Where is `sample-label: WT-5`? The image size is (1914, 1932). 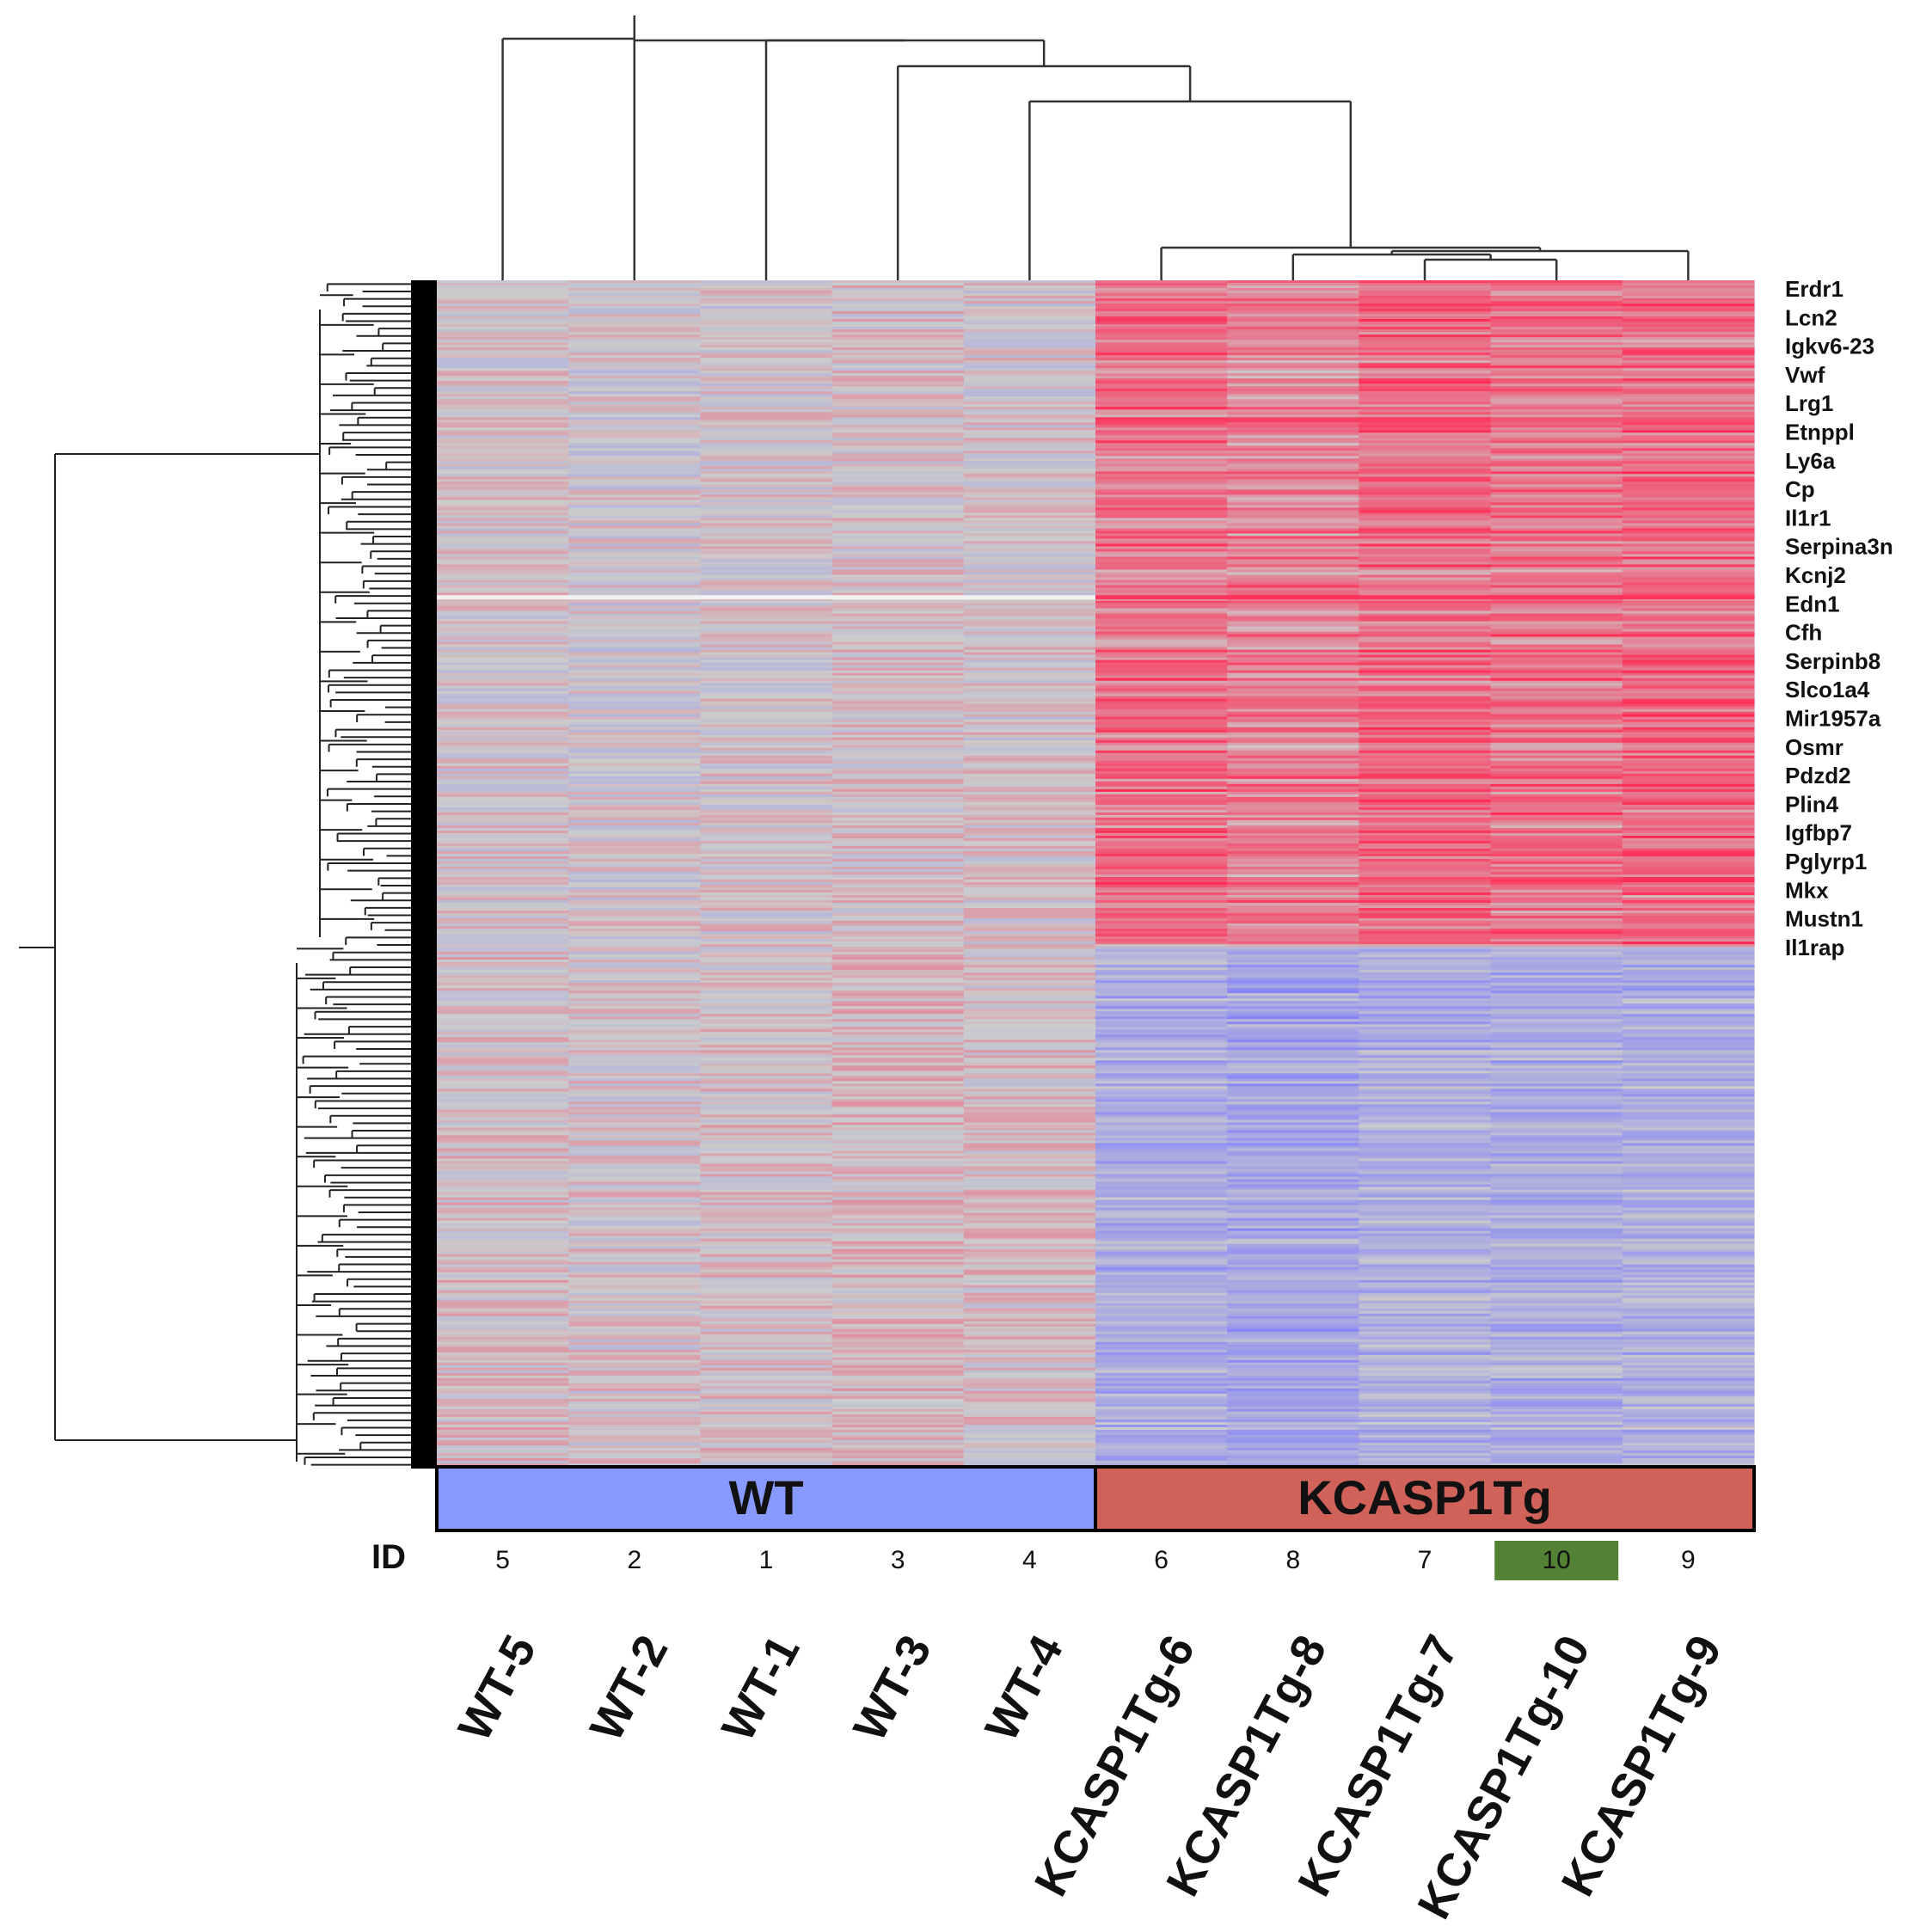
sample-label: WT-5 is located at coordinates (498, 1688).